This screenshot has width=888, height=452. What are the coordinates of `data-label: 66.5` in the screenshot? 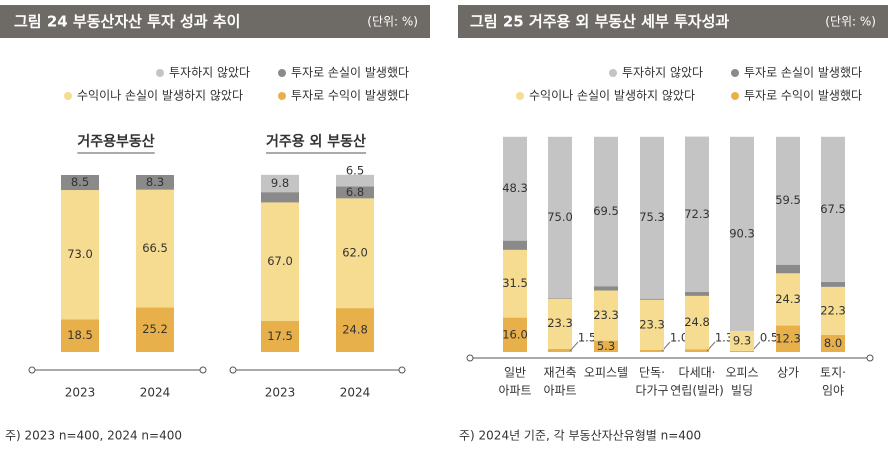 It's located at (155, 248).